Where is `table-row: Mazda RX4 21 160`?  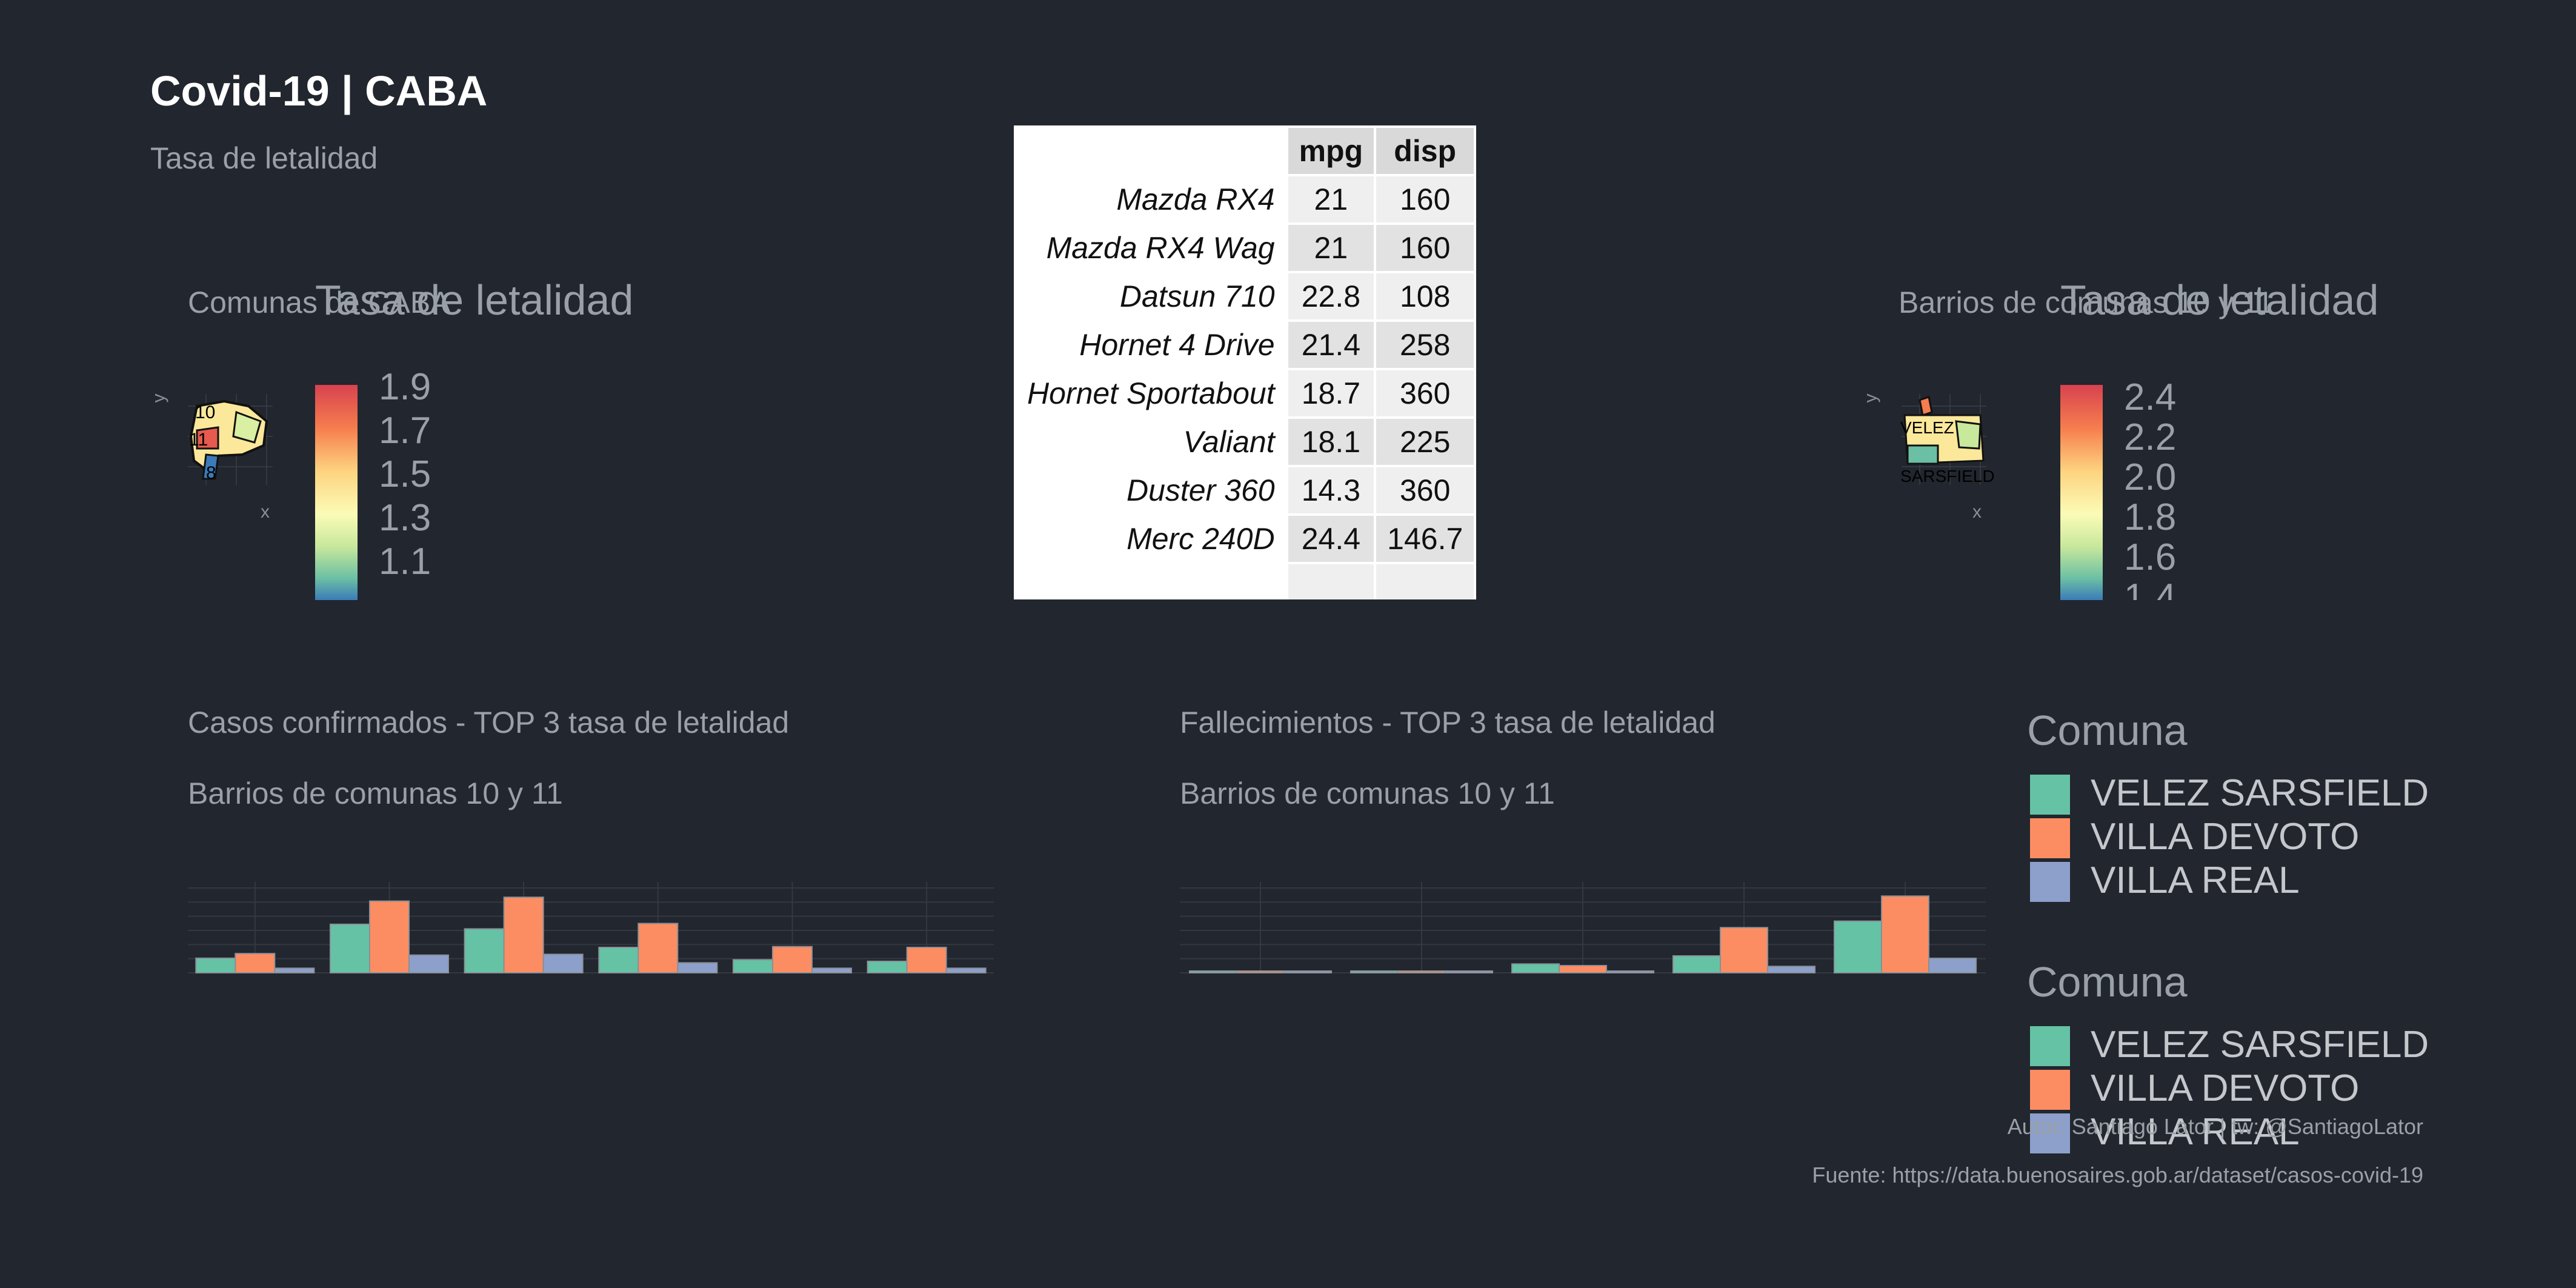
table-row: Mazda RX4 21 160 is located at coordinates (1245, 199).